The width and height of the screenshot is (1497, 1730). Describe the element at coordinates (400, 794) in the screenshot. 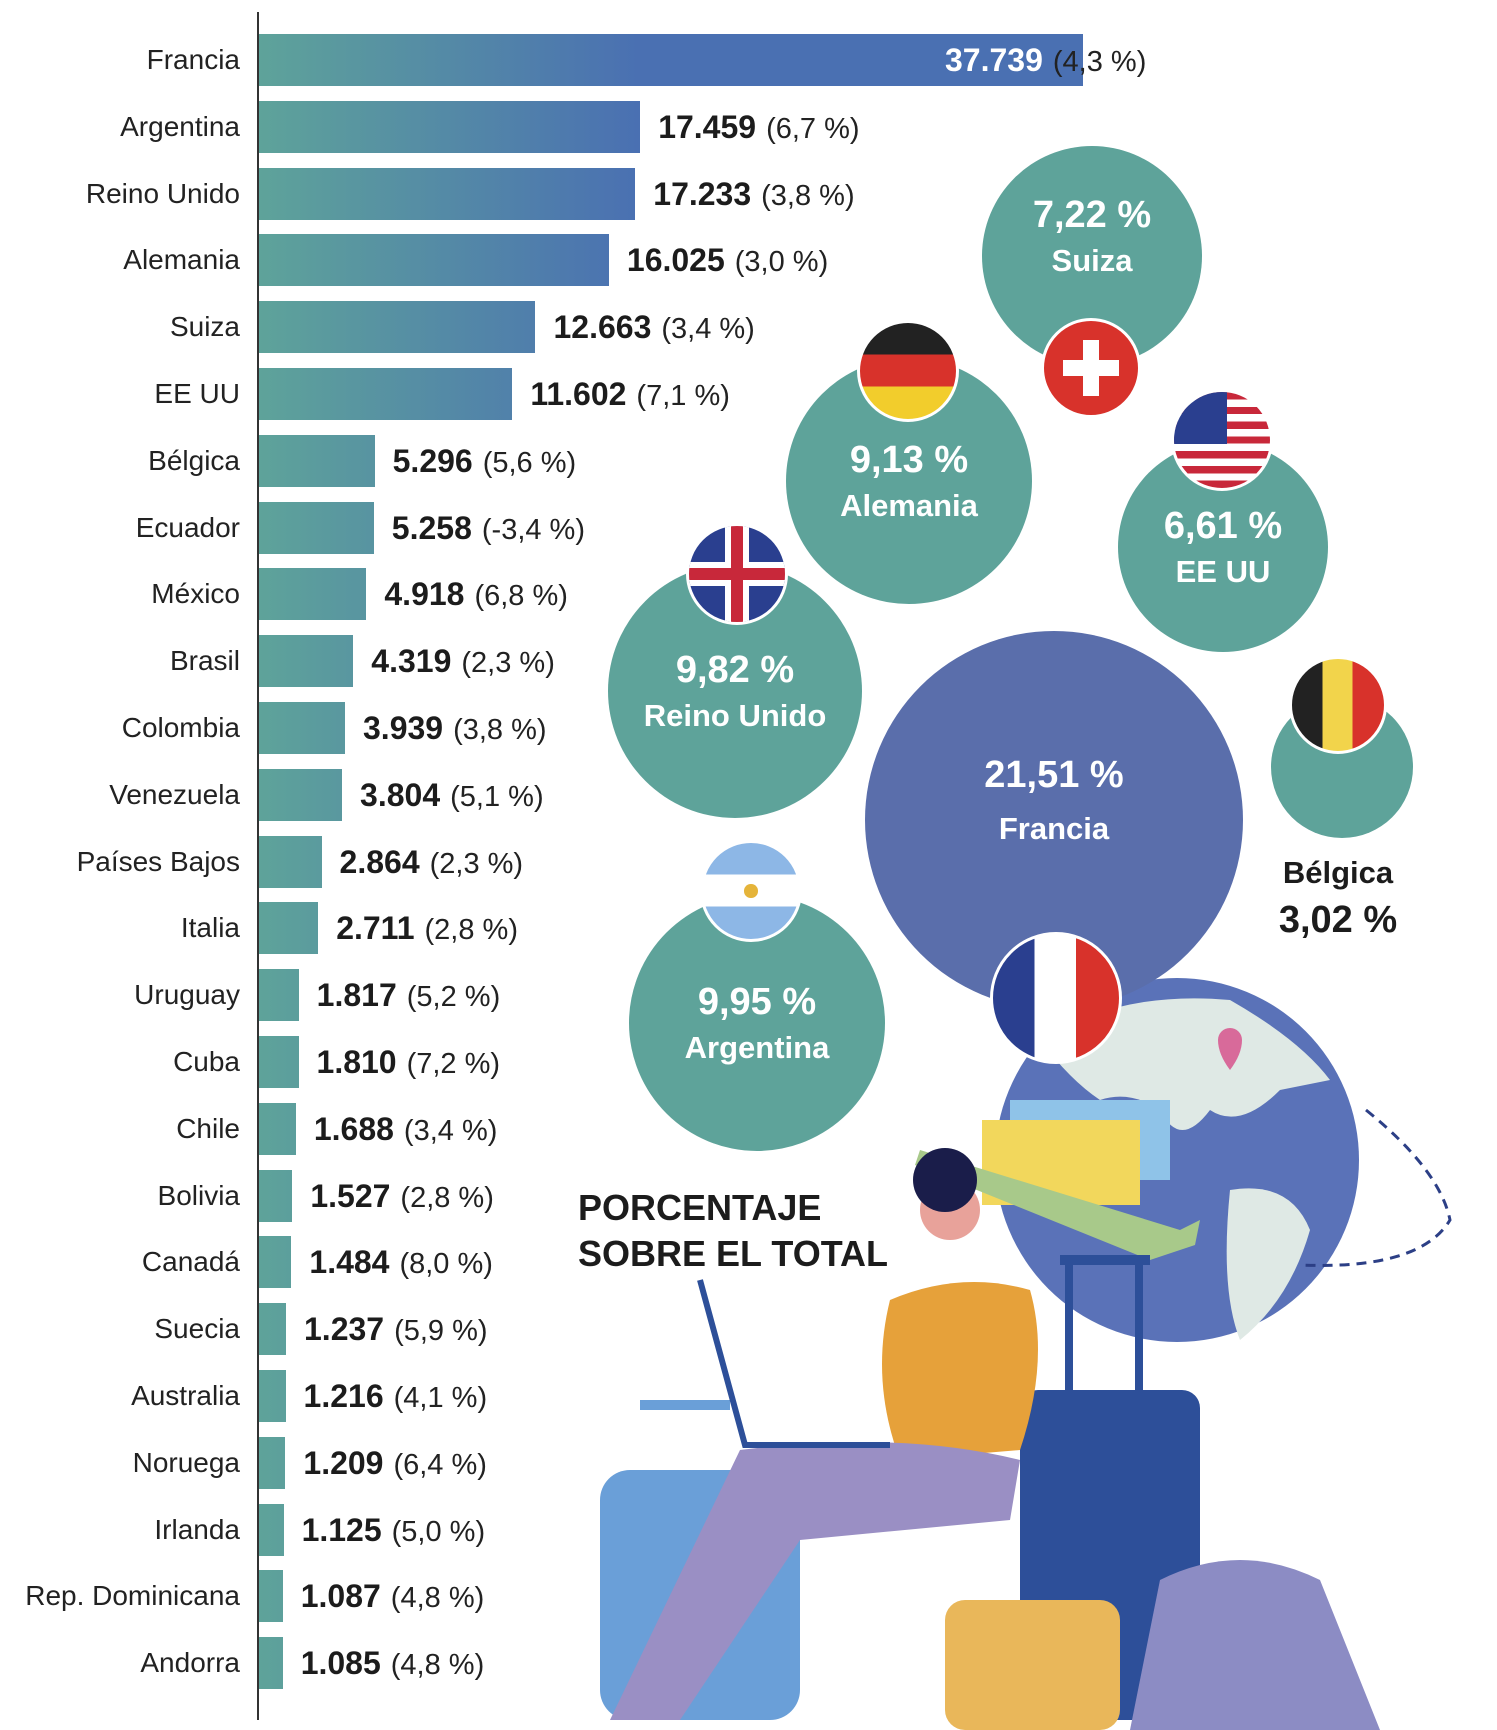

I see `value-number: 3.804` at that location.